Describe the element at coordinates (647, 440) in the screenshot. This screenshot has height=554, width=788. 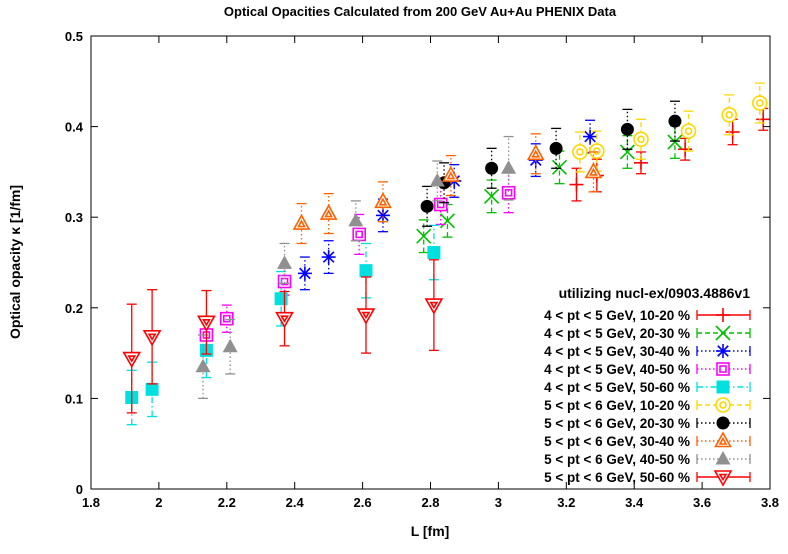
I see `legend-entry-8: 5 < pt < 6 GeV, 30-40 %` at that location.